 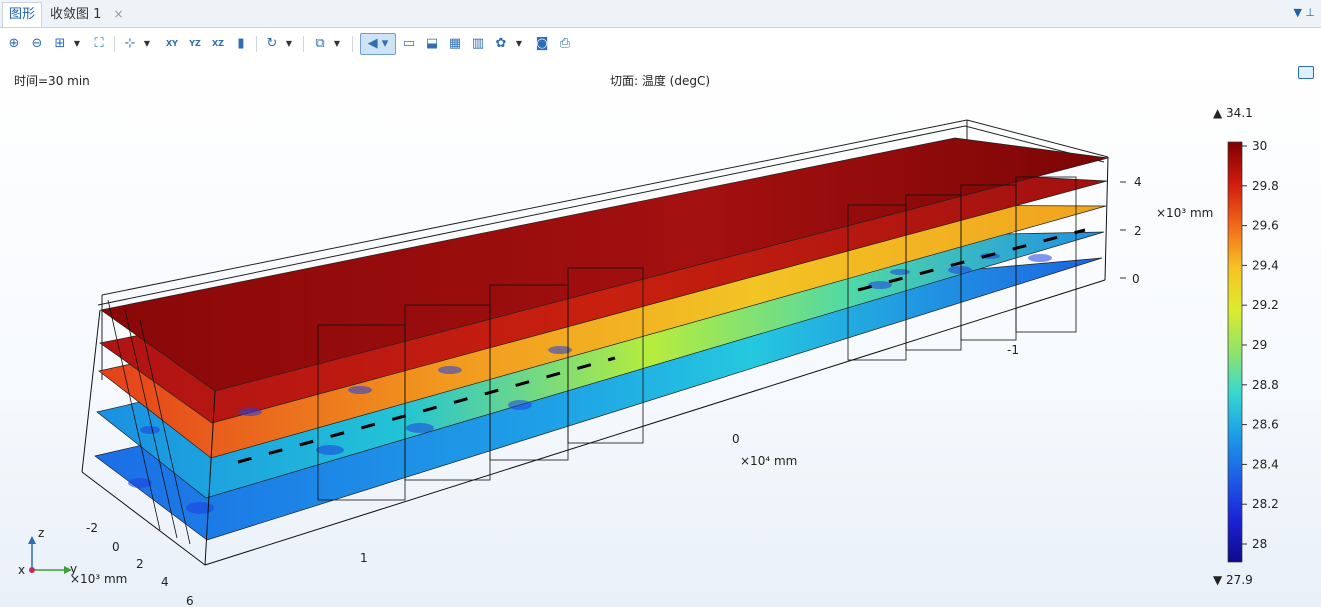 I want to click on zoom-extents-icon: ⛶, so click(x=99, y=43).